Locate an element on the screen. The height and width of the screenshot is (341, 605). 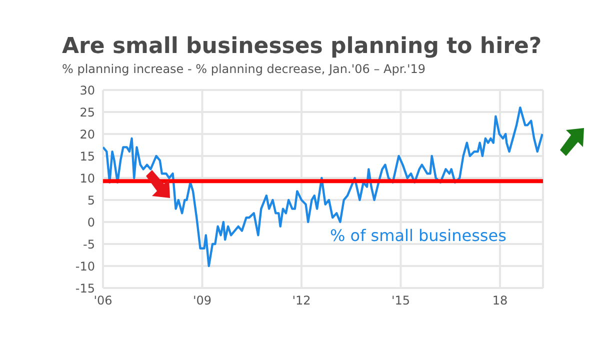
y-tick-label: 15 is located at coordinates (87, 156).